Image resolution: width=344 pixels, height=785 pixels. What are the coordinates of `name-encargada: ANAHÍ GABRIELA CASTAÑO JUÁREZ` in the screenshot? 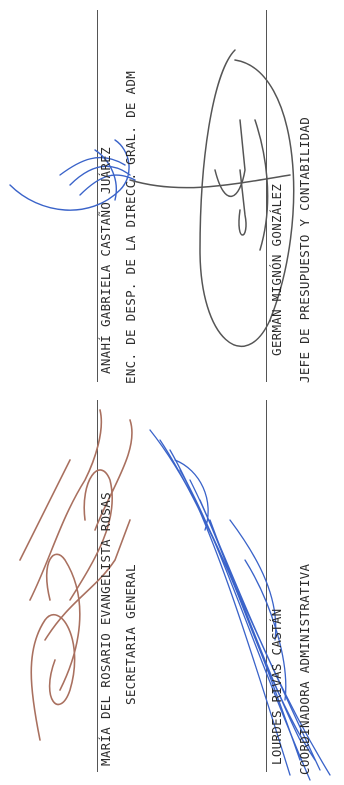 It's located at (105, 260).